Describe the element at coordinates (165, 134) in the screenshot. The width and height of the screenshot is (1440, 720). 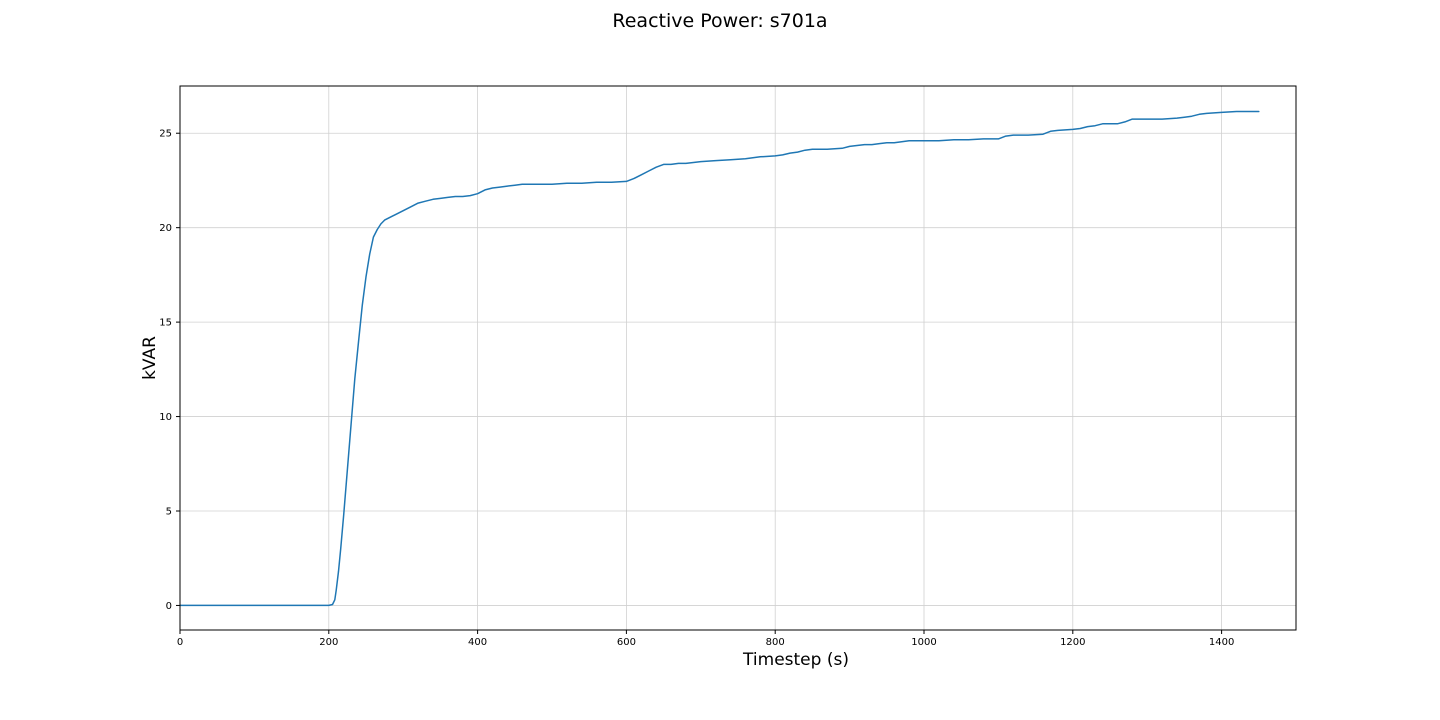
I see `y-tick-label: 25` at that location.